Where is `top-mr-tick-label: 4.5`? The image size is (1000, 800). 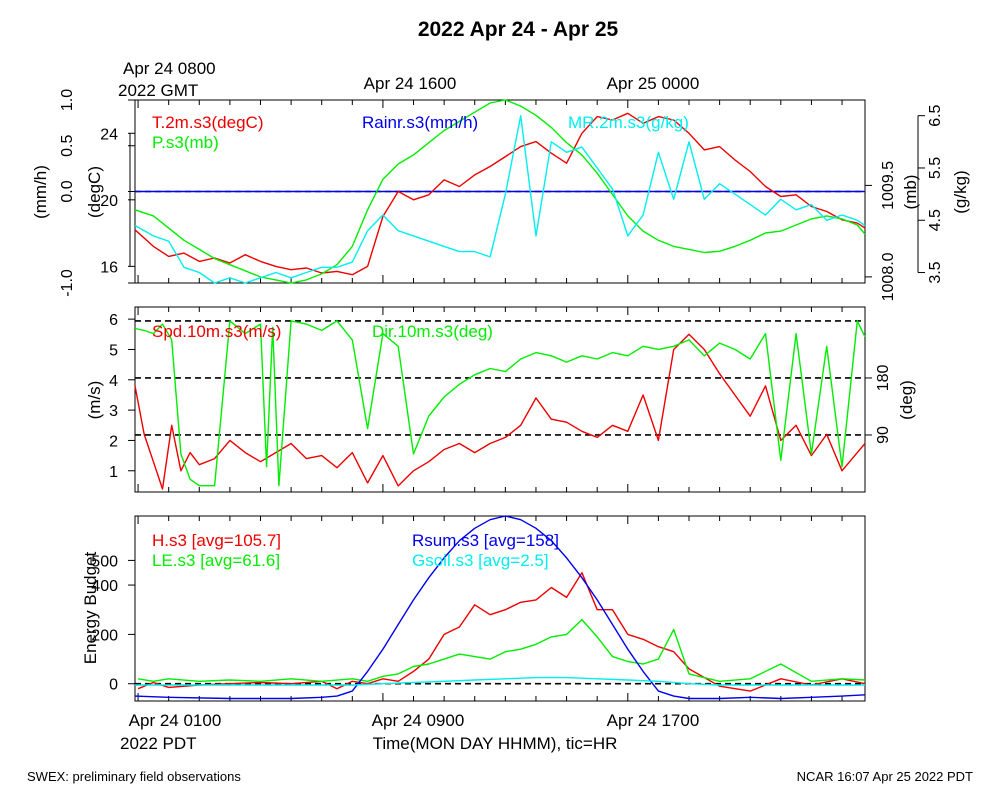 top-mr-tick-label: 4.5 is located at coordinates (935, 220).